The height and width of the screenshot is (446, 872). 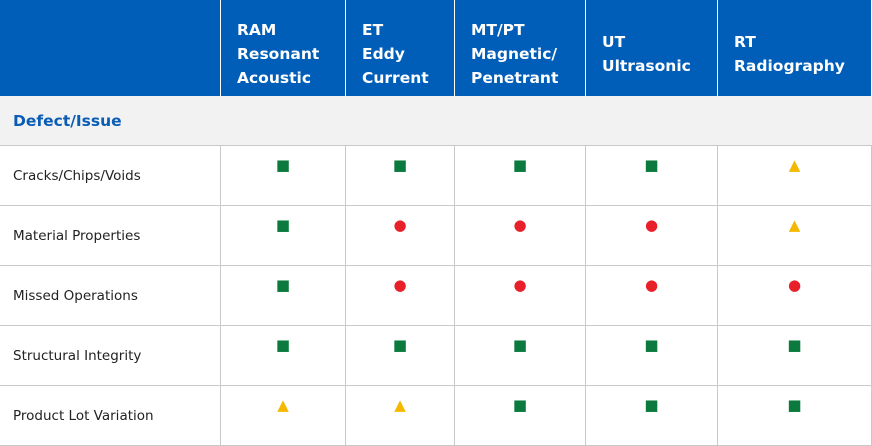 I want to click on section-header: Defect/Issue, so click(x=436, y=121).